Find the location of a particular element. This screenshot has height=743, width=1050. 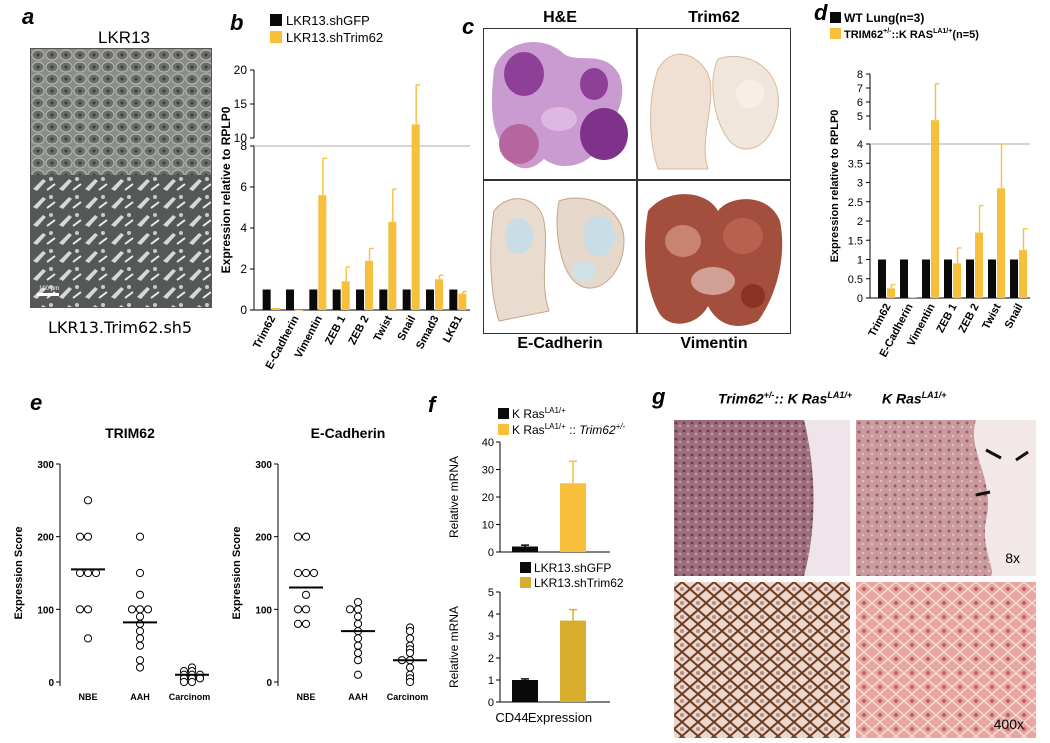

y-tick-label: 8 is located at coordinates (243, 146).